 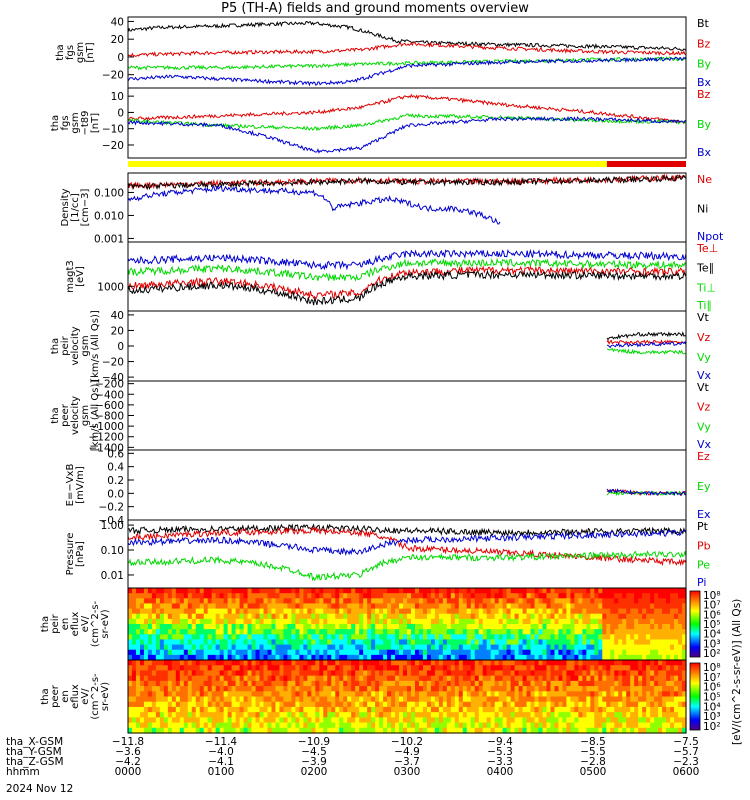 What do you see at coordinates (695, 624) in the screenshot?
I see `colorbar` at bounding box center [695, 624].